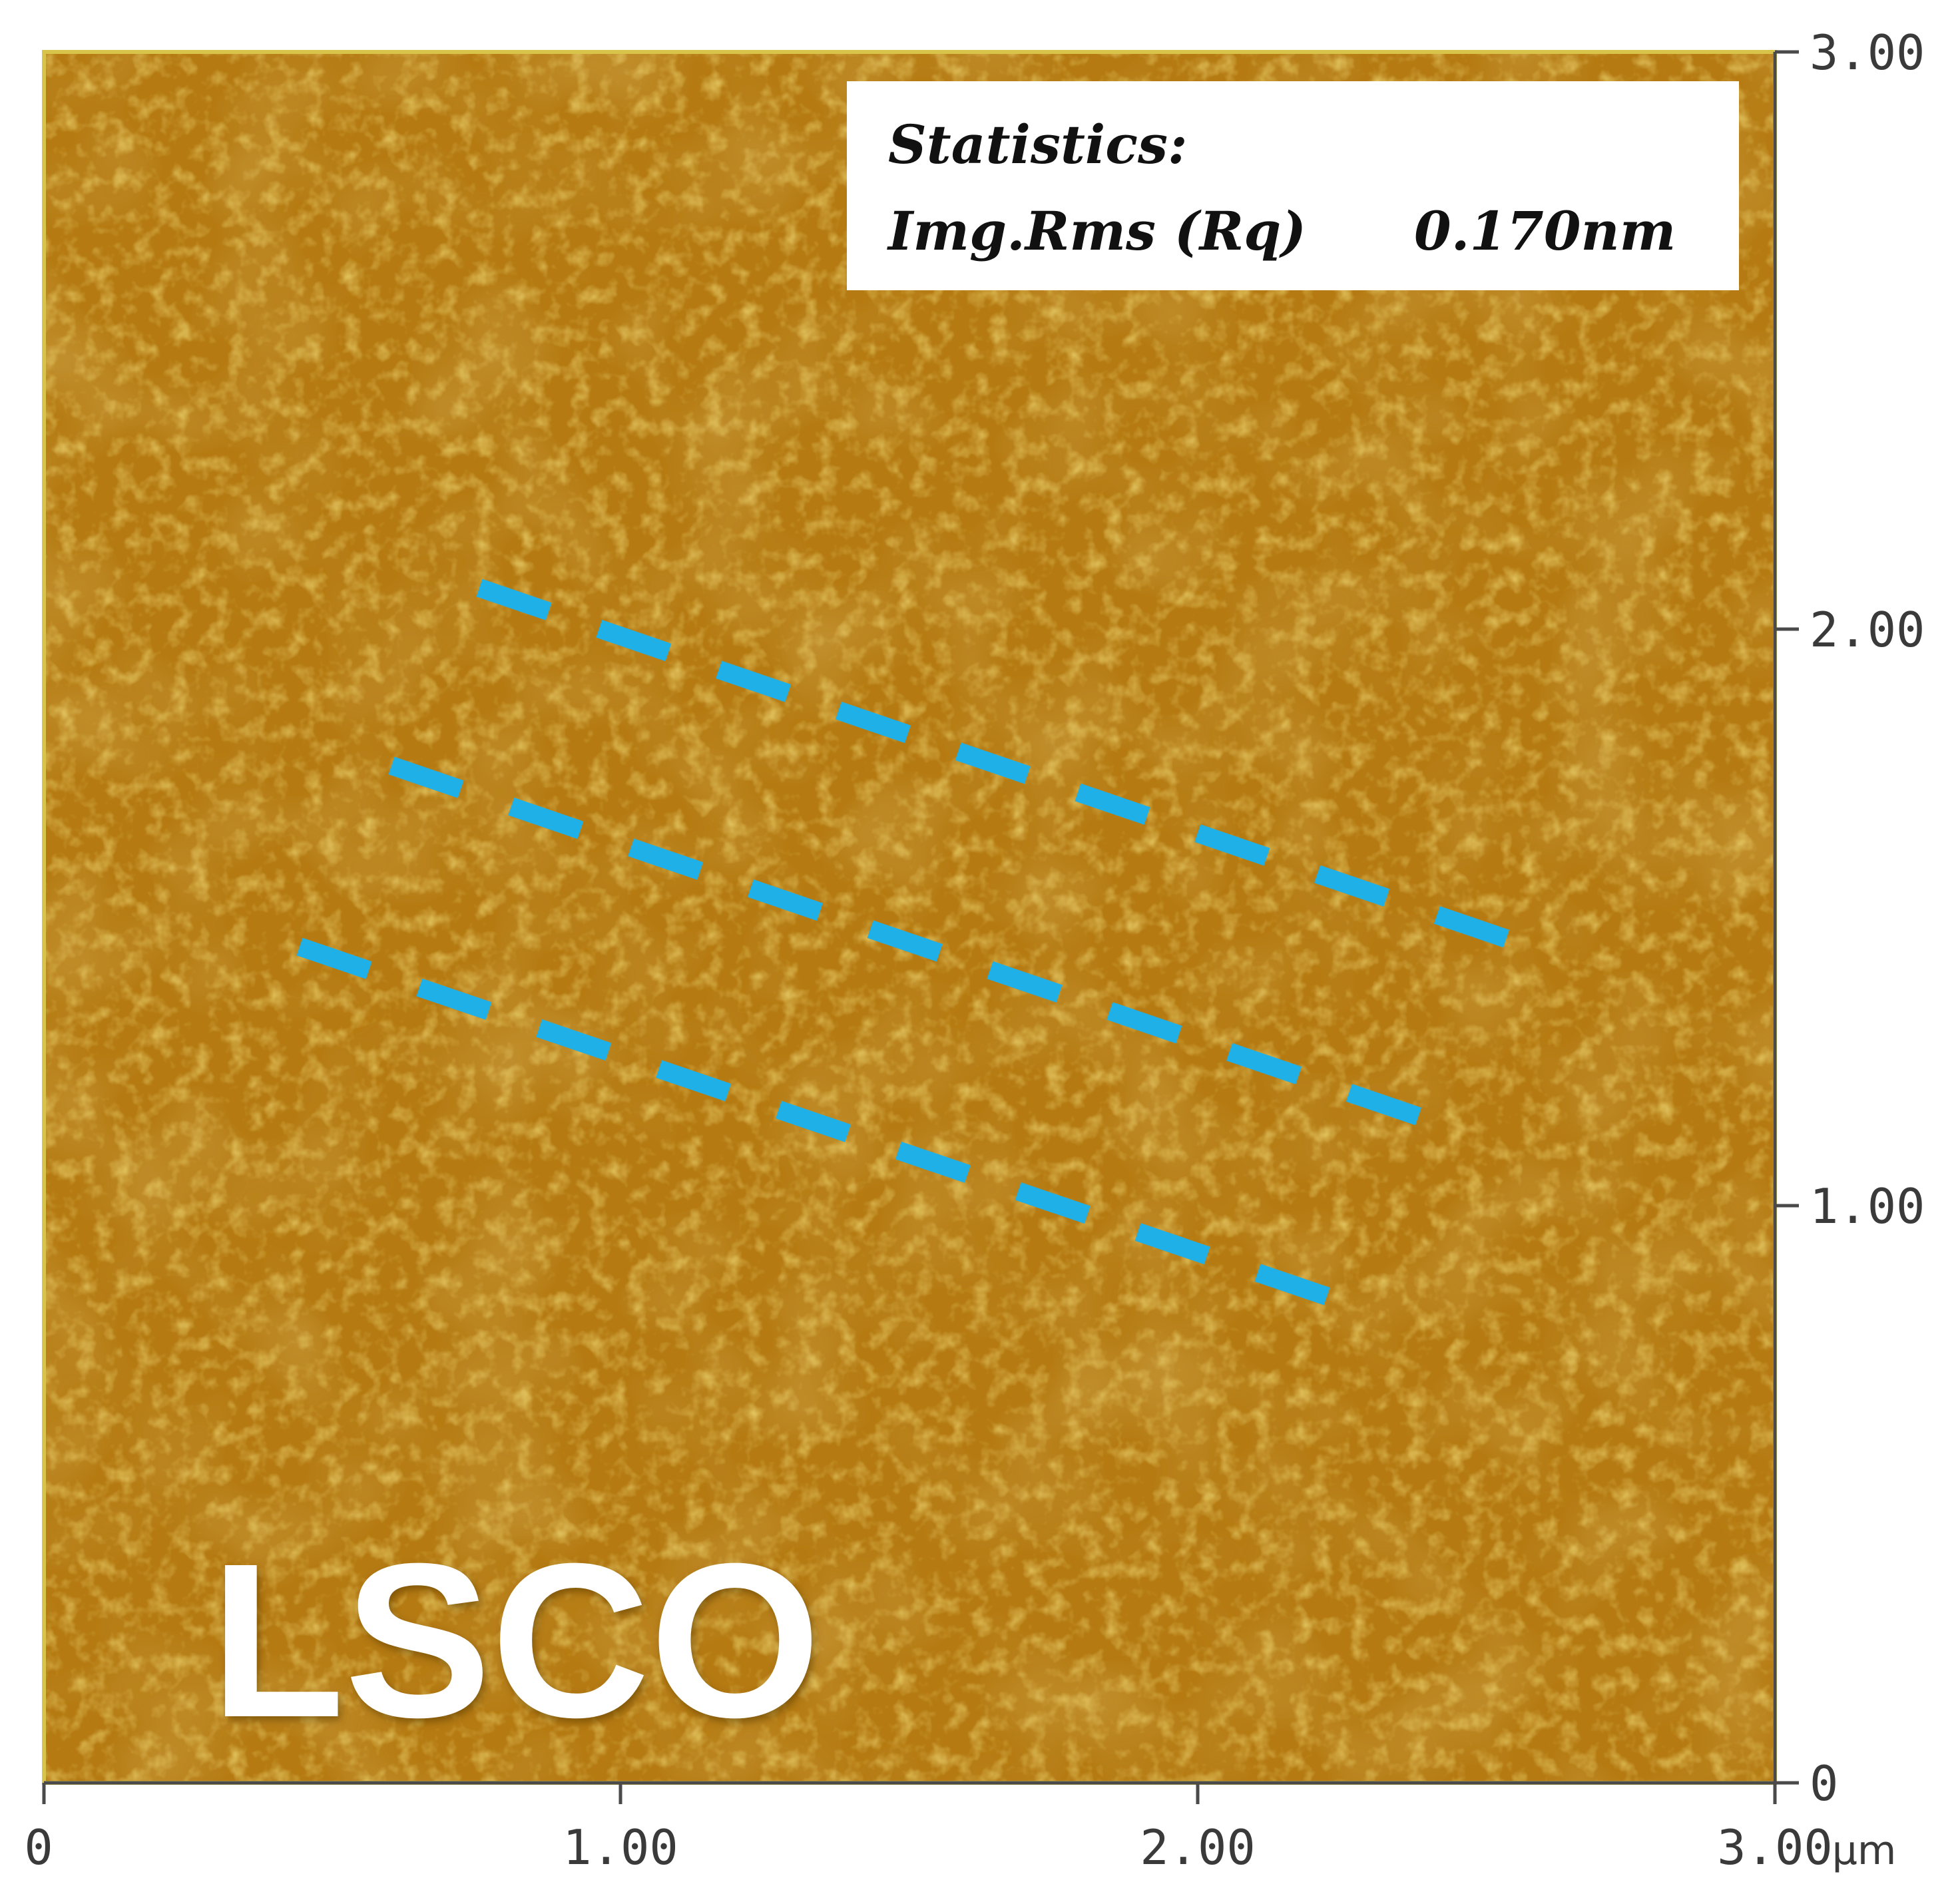 This screenshot has width=1960, height=1900. I want to click on dashed-line-middle, so click(913, 944).